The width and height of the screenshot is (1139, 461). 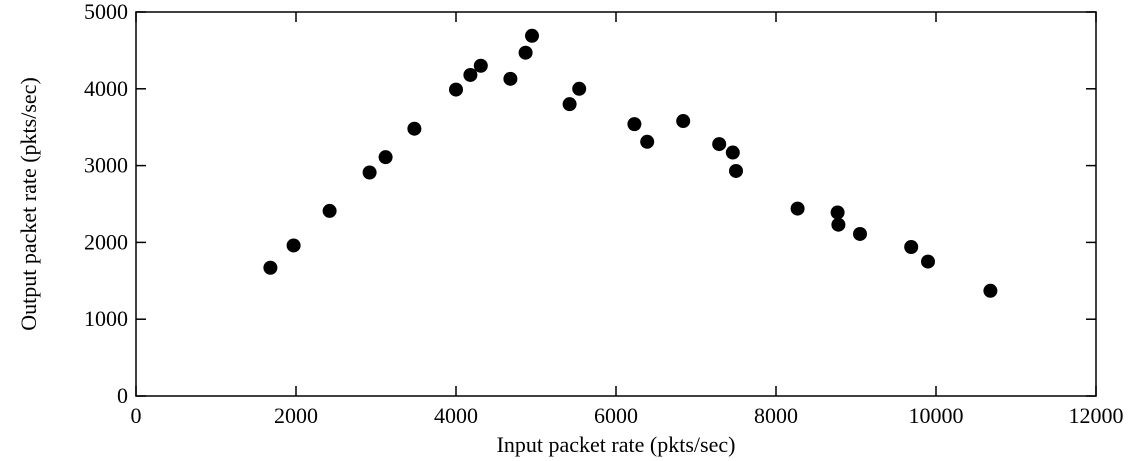 What do you see at coordinates (122, 395) in the screenshot?
I see `y-tick-label: 0` at bounding box center [122, 395].